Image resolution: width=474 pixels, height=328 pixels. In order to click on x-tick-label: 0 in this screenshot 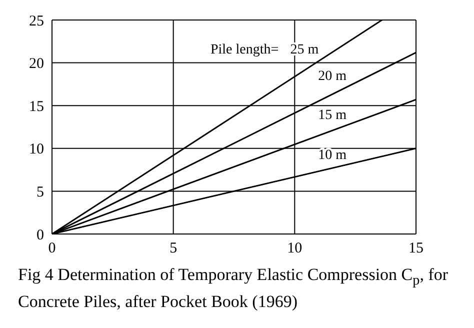, I will do `click(52, 248)`.